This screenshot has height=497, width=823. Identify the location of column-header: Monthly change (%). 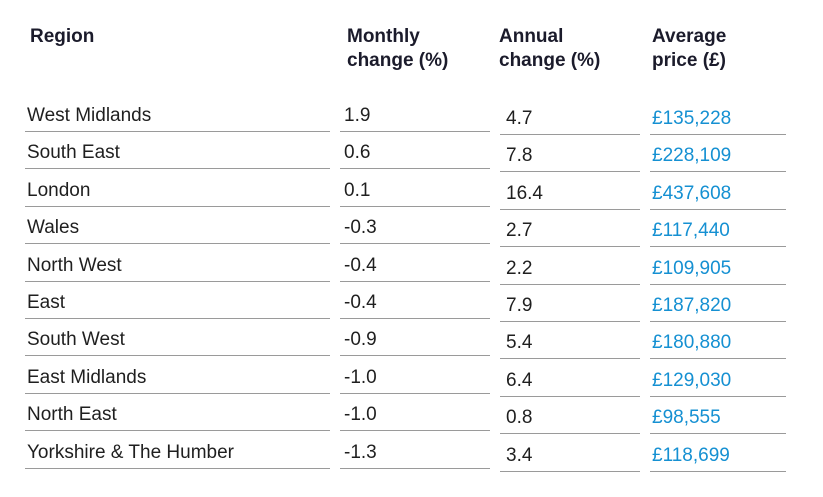
(398, 48).